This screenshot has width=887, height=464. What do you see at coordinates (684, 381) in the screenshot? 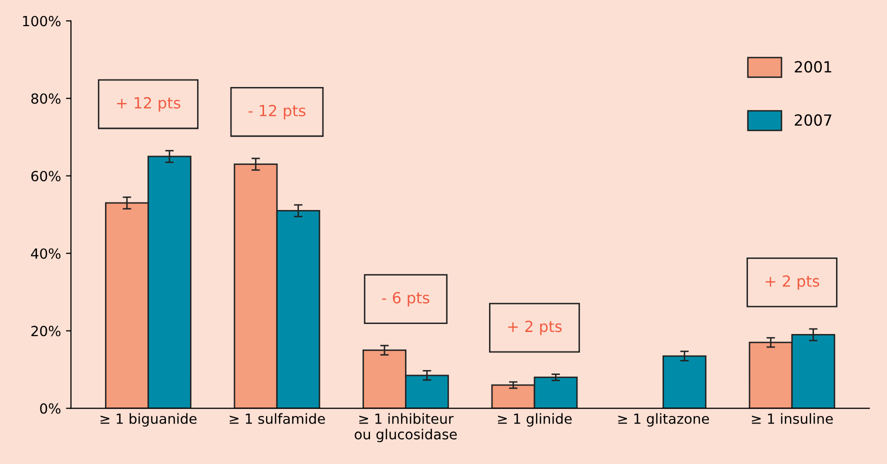
I see `bar` at bounding box center [684, 381].